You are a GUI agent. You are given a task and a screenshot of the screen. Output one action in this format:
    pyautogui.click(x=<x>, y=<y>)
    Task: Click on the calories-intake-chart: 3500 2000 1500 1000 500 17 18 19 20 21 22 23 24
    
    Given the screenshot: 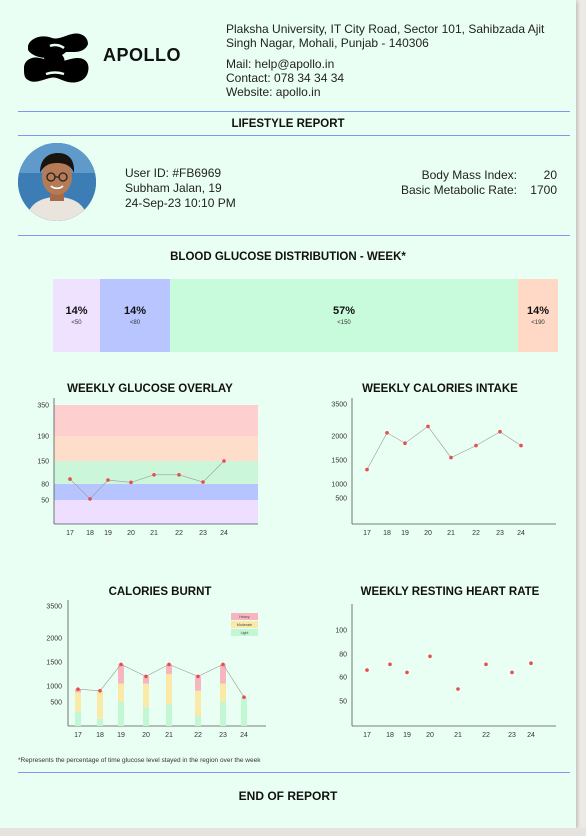 What is the action you would take?
    pyautogui.click(x=443, y=467)
    